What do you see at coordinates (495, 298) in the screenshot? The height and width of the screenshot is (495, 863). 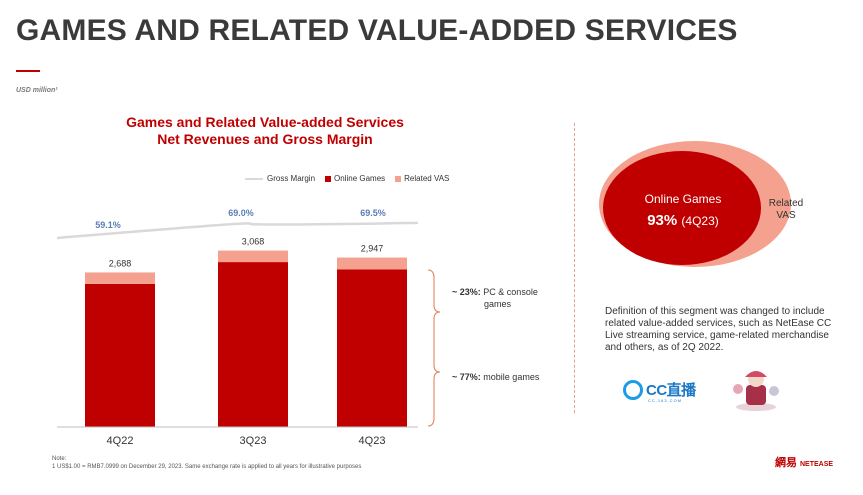 I see `pc-console-annotation: ~ 23%: PC & console games` at bounding box center [495, 298].